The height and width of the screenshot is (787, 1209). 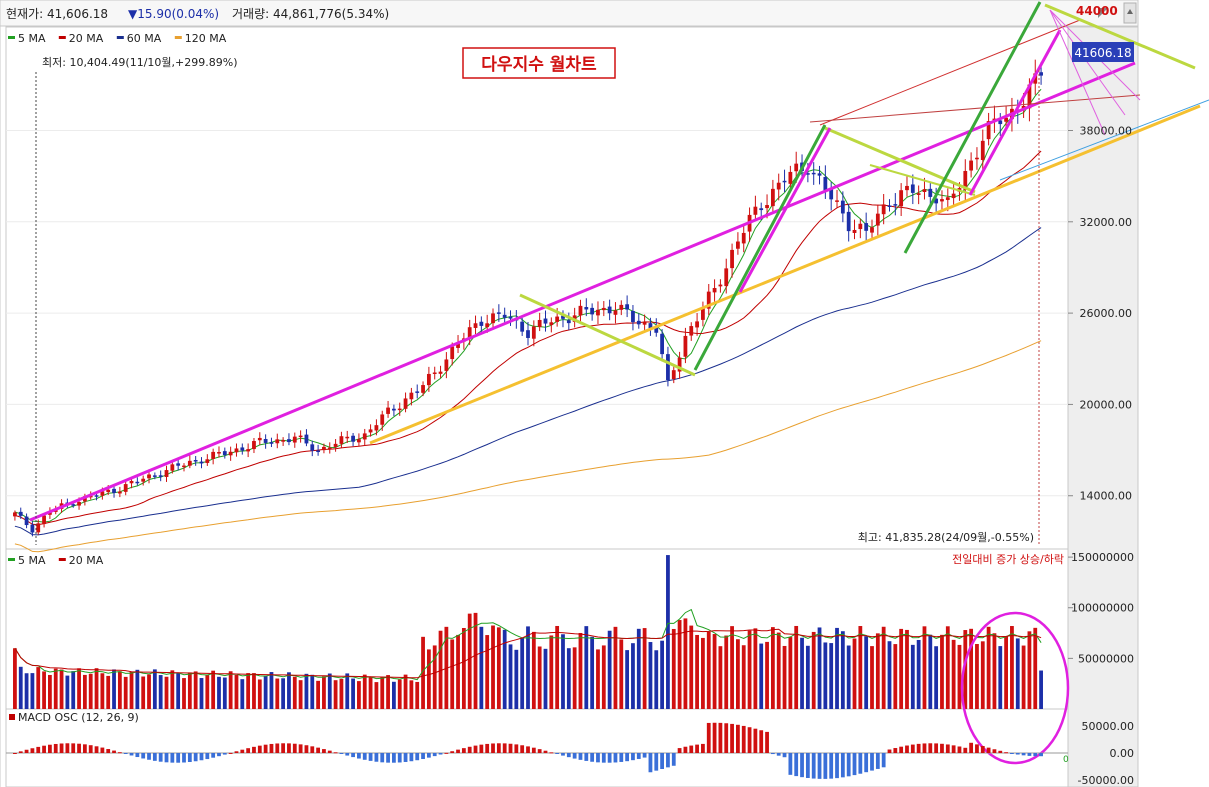 I want to click on chart-title-box: 다우지수 월차트, so click(x=539, y=63).